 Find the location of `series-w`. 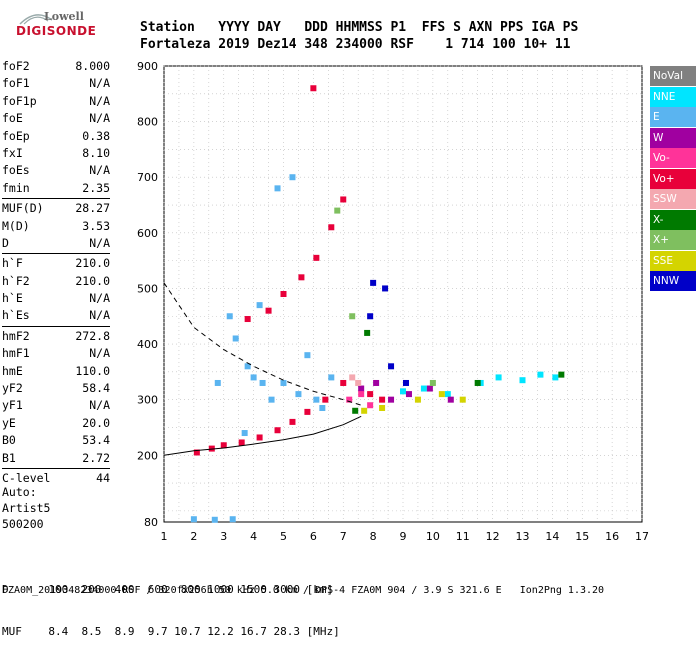

series-w is located at coordinates (406, 391).